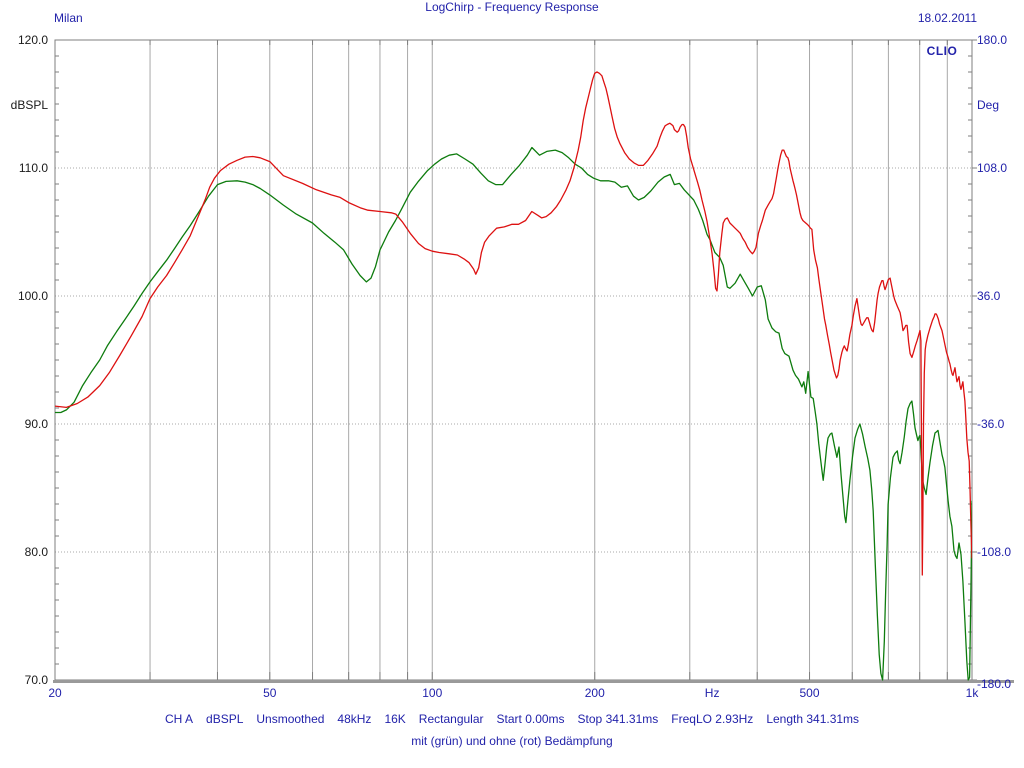 The image size is (1024, 768). What do you see at coordinates (36, 424) in the screenshot?
I see `left-axis-label: 90.0` at bounding box center [36, 424].